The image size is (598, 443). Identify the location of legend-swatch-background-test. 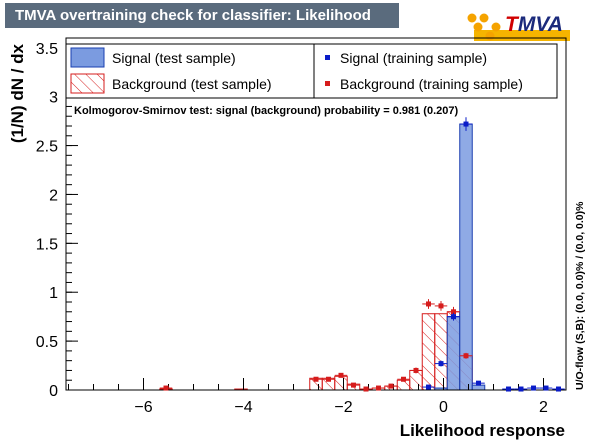
(87, 83).